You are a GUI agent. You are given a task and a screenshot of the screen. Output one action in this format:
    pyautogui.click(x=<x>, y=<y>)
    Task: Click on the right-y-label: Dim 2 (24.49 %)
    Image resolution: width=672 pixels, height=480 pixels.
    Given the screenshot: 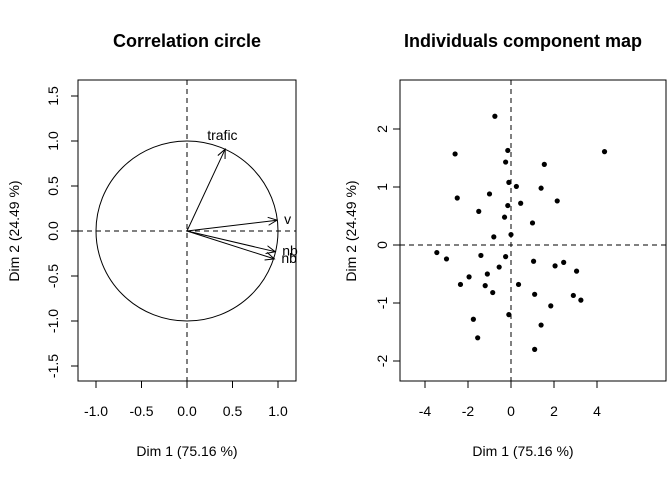 What is the action you would take?
    pyautogui.click(x=351, y=230)
    